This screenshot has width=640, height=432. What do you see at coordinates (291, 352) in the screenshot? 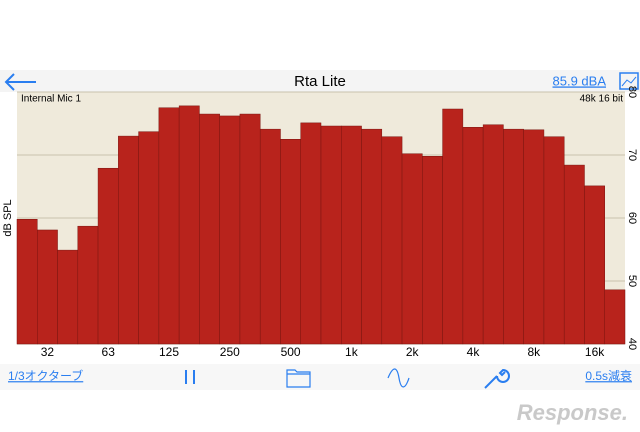
I see `x-tick-label: 500` at bounding box center [291, 352].